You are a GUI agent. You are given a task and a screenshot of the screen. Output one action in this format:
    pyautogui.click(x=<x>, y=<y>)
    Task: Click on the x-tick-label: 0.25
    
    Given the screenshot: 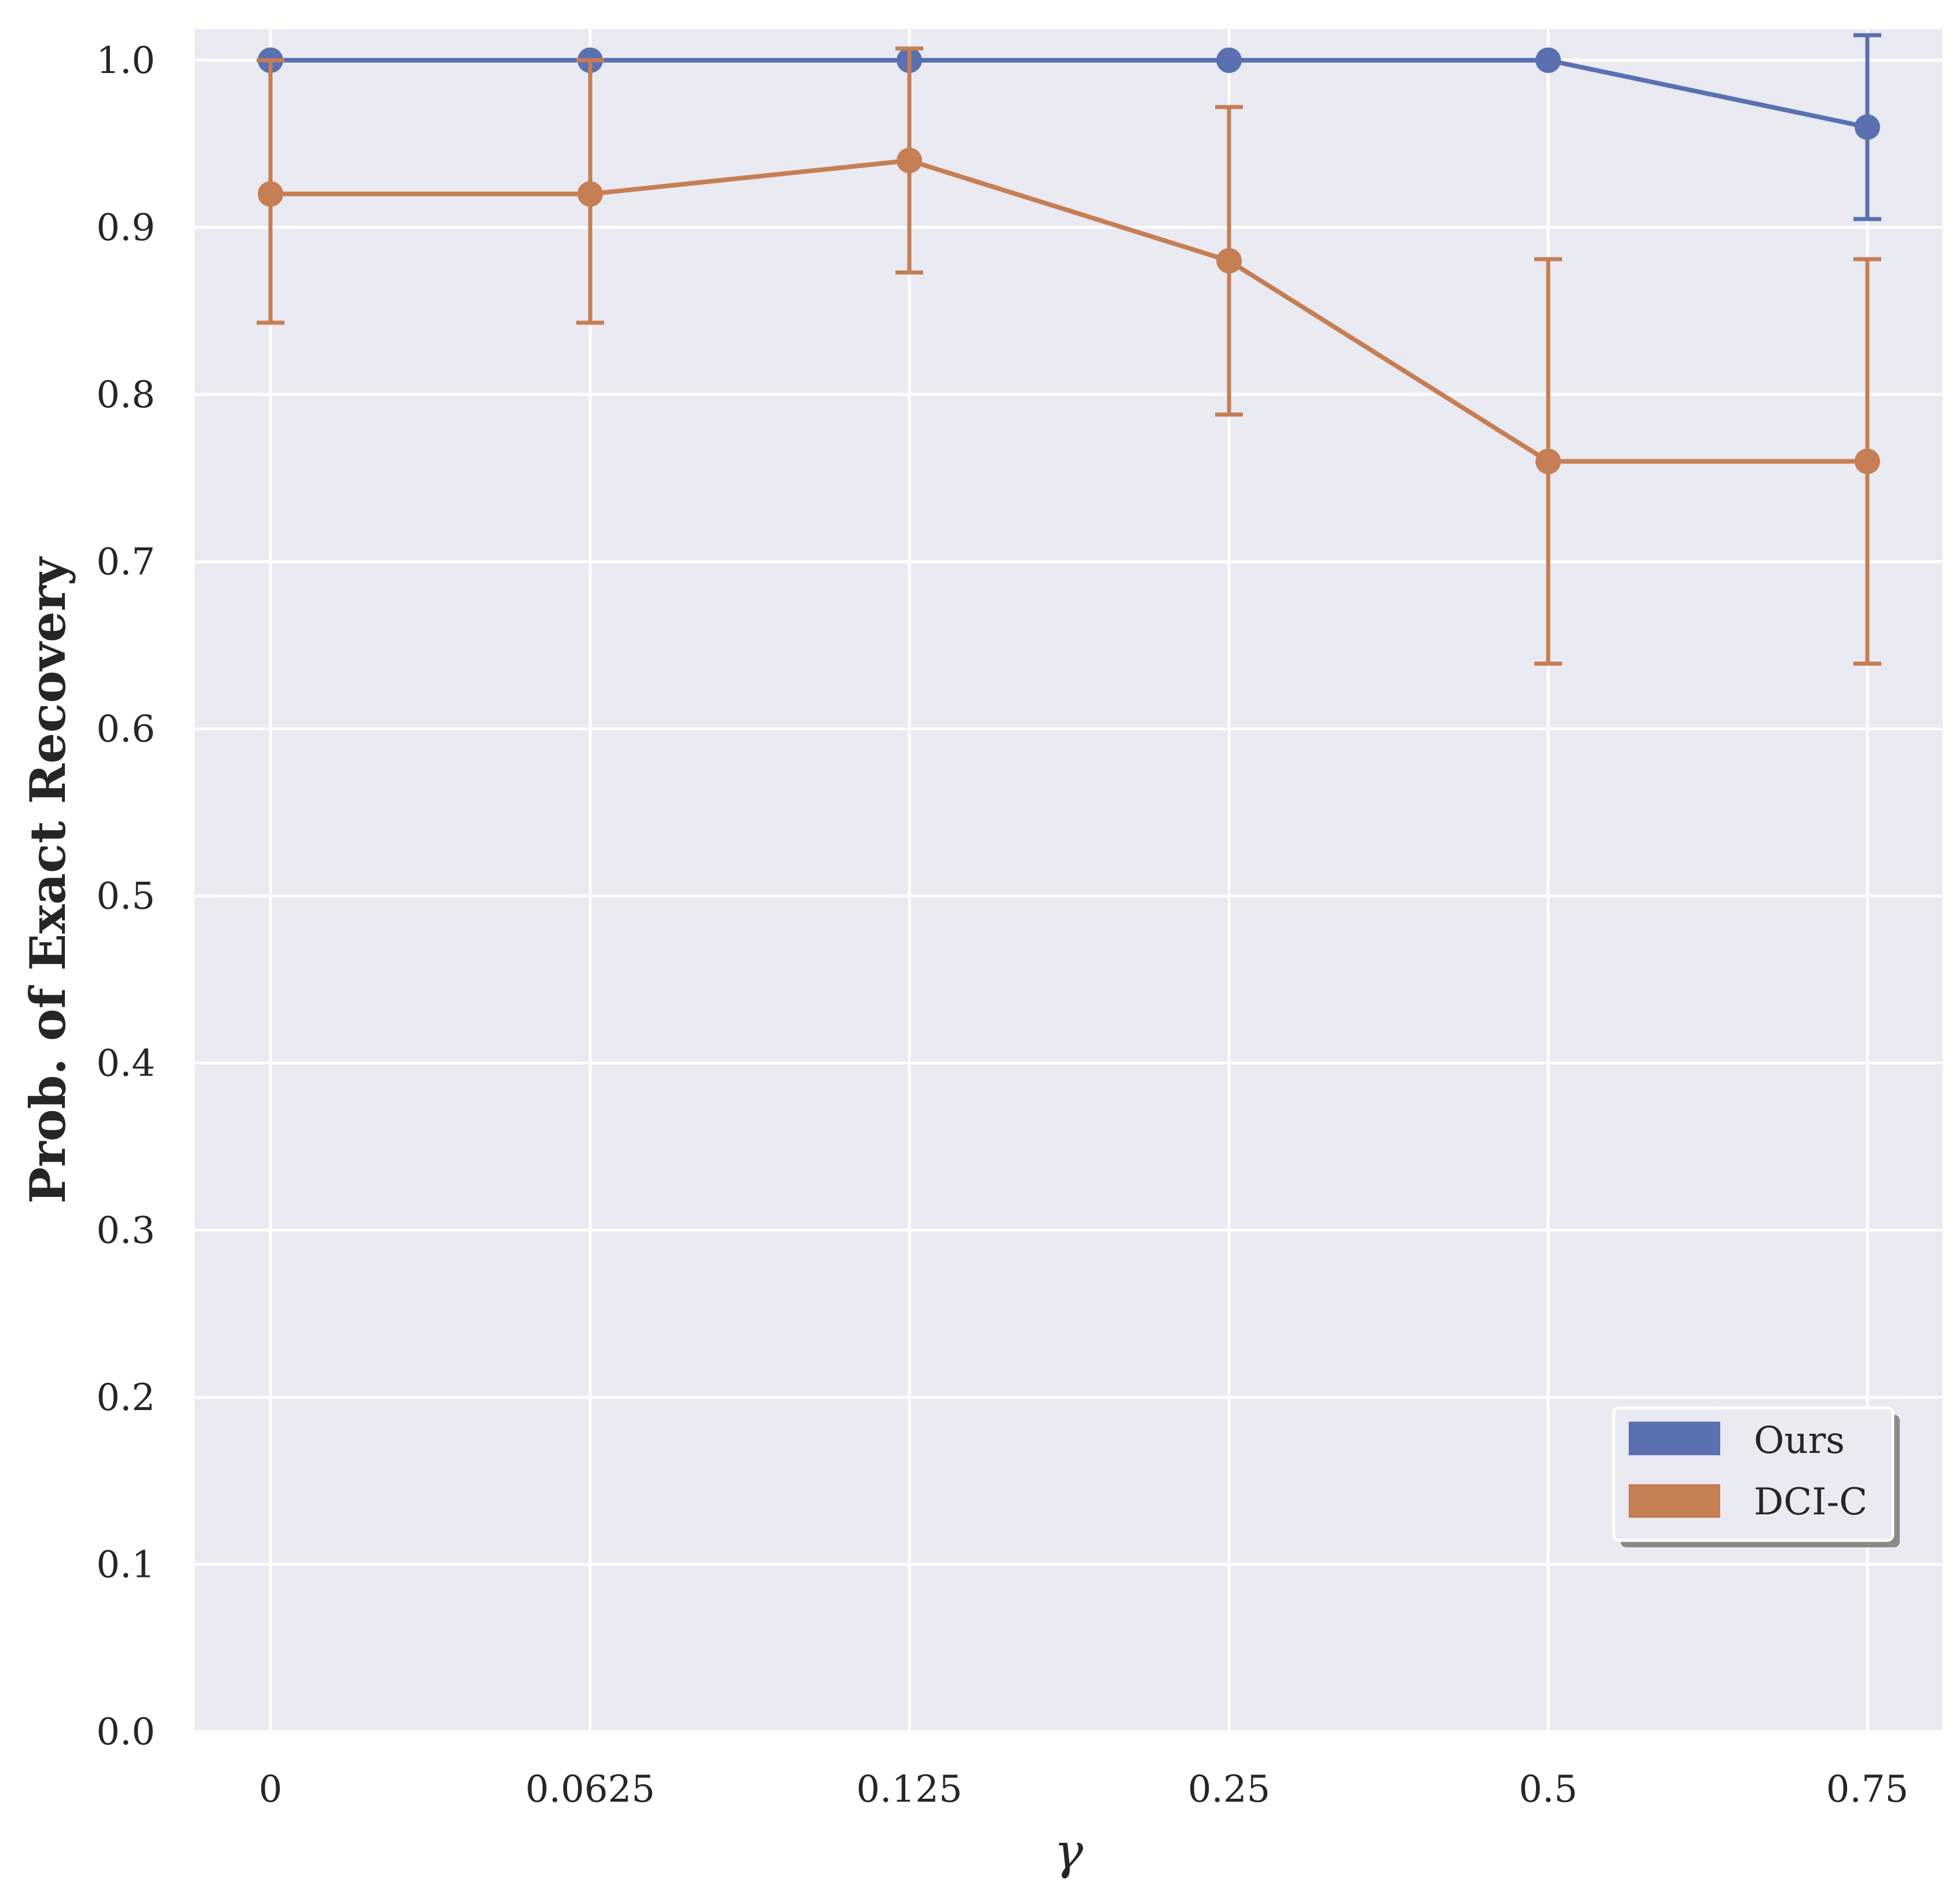 What is the action you would take?
    pyautogui.click(x=1229, y=1789)
    